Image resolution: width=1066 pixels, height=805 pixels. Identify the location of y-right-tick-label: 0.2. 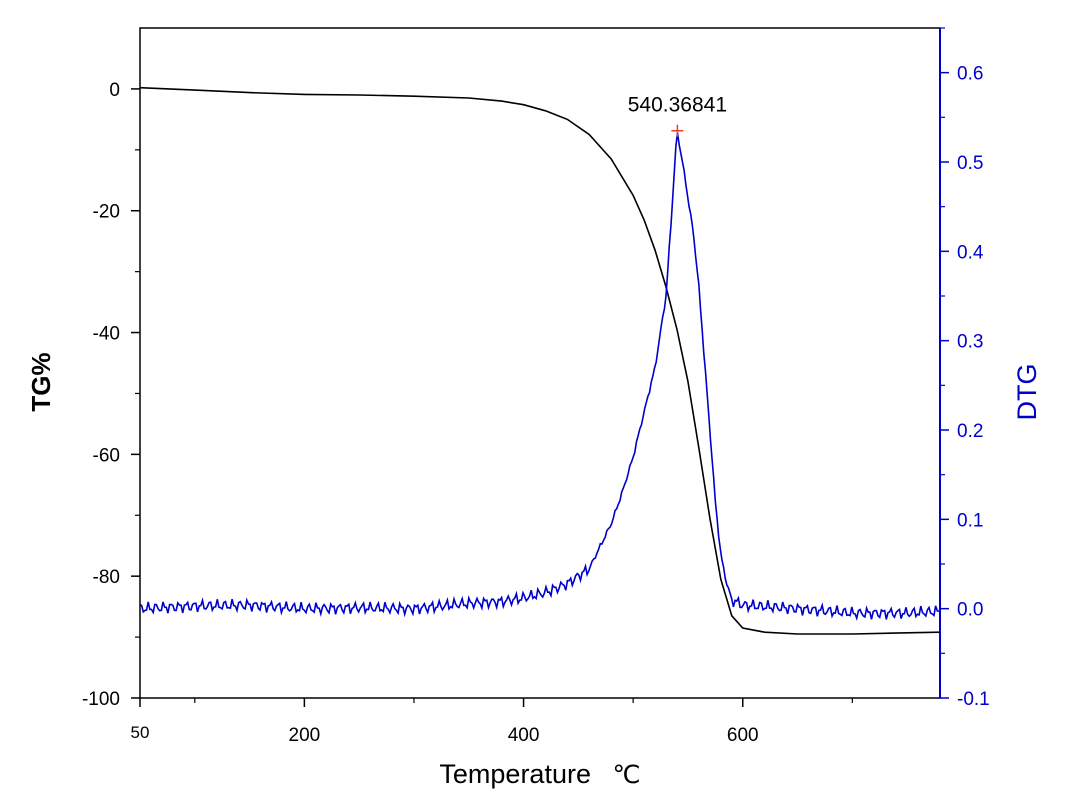
(970, 431).